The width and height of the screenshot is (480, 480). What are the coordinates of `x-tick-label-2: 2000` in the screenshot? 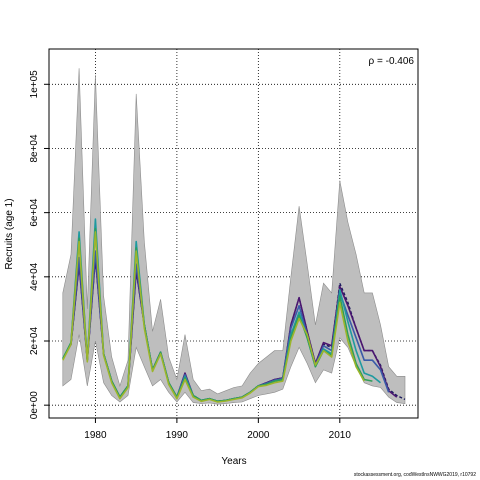 It's located at (258, 435).